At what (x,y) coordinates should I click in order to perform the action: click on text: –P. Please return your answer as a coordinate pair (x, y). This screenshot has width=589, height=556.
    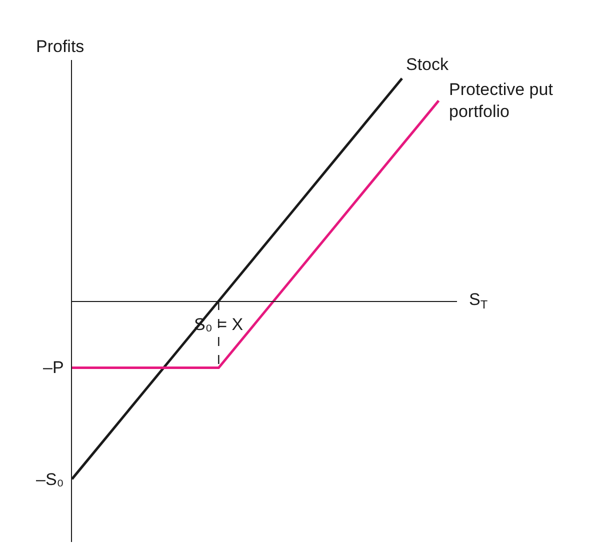
    Looking at the image, I should click on (53, 367).